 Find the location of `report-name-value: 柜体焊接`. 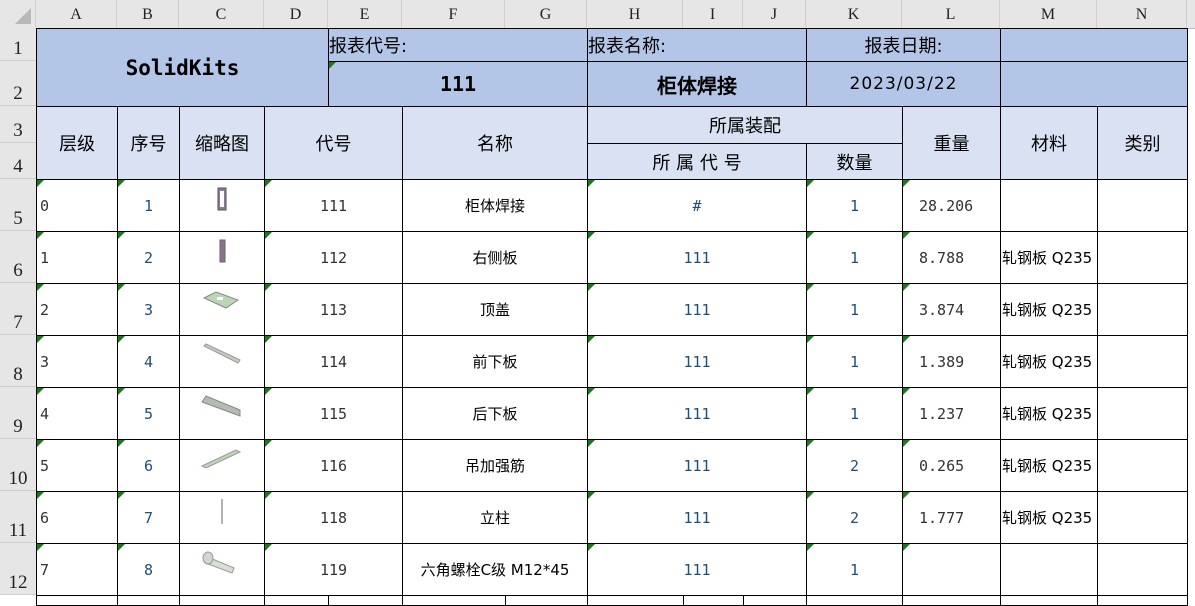

report-name-value: 柜体焊接 is located at coordinates (697, 84).